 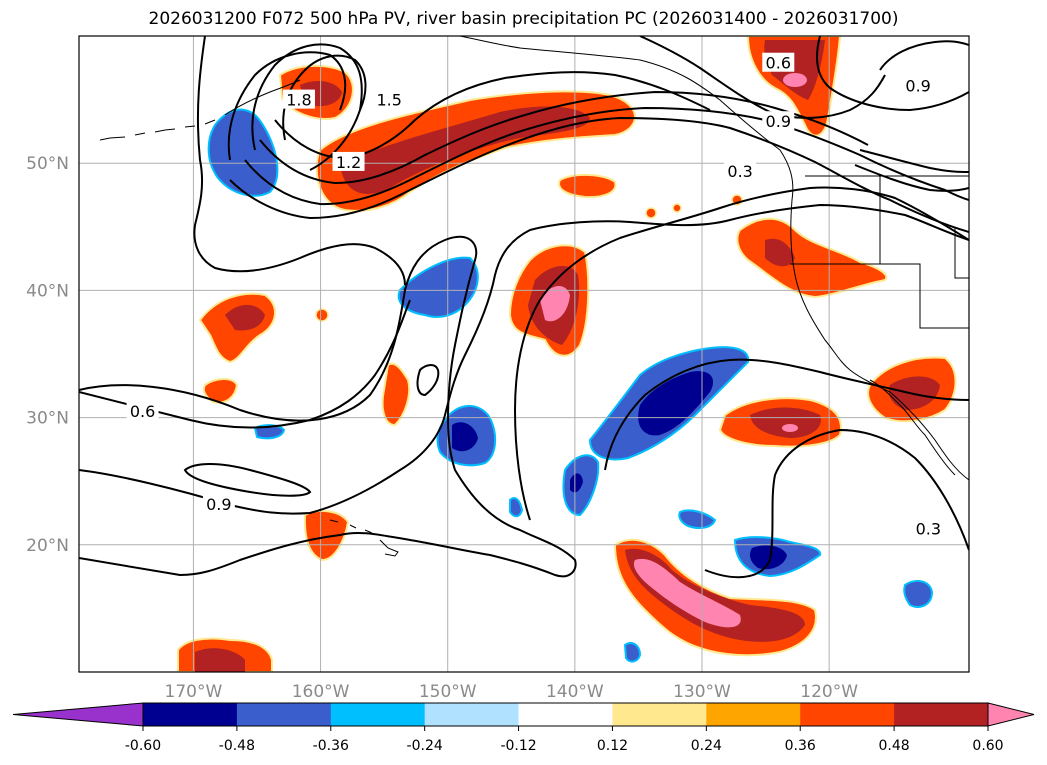 I want to click on colorbar-frame, so click(x=565, y=714).